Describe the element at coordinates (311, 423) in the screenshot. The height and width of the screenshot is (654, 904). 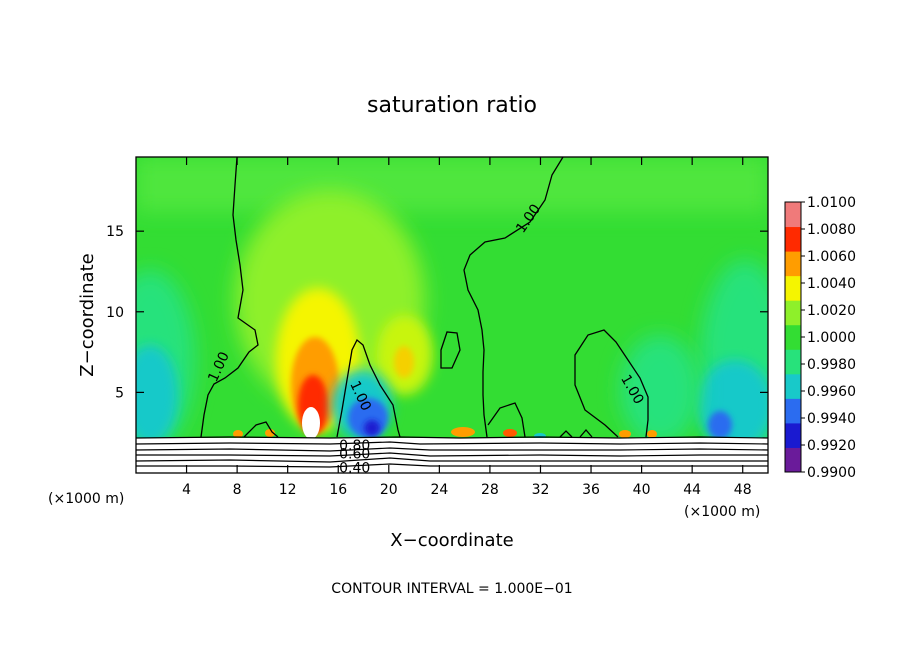
I see `main-white-core` at that location.